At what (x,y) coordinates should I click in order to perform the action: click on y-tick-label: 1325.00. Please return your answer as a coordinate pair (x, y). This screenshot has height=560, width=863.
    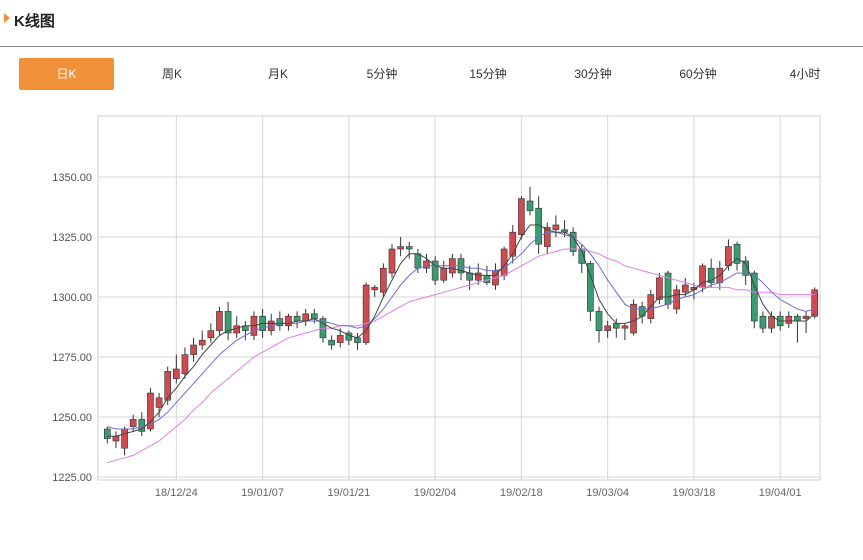
    Looking at the image, I should click on (72, 238).